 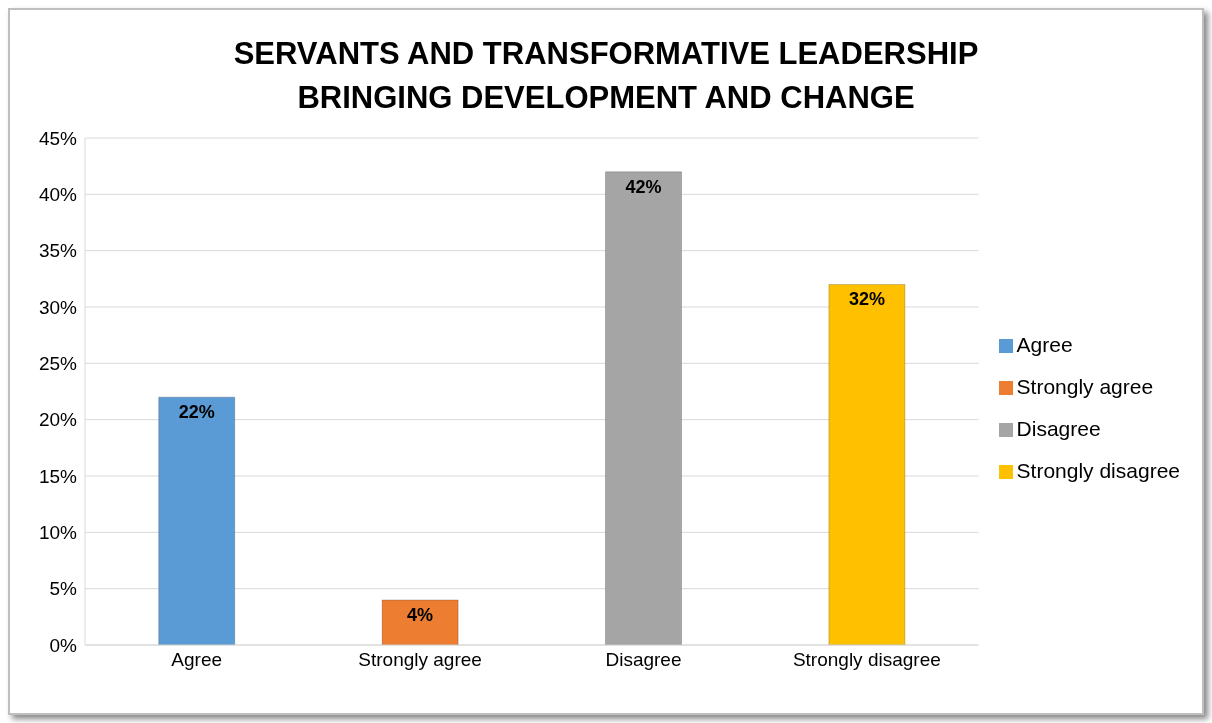 I want to click on data-label: 22%, so click(x=196, y=411).